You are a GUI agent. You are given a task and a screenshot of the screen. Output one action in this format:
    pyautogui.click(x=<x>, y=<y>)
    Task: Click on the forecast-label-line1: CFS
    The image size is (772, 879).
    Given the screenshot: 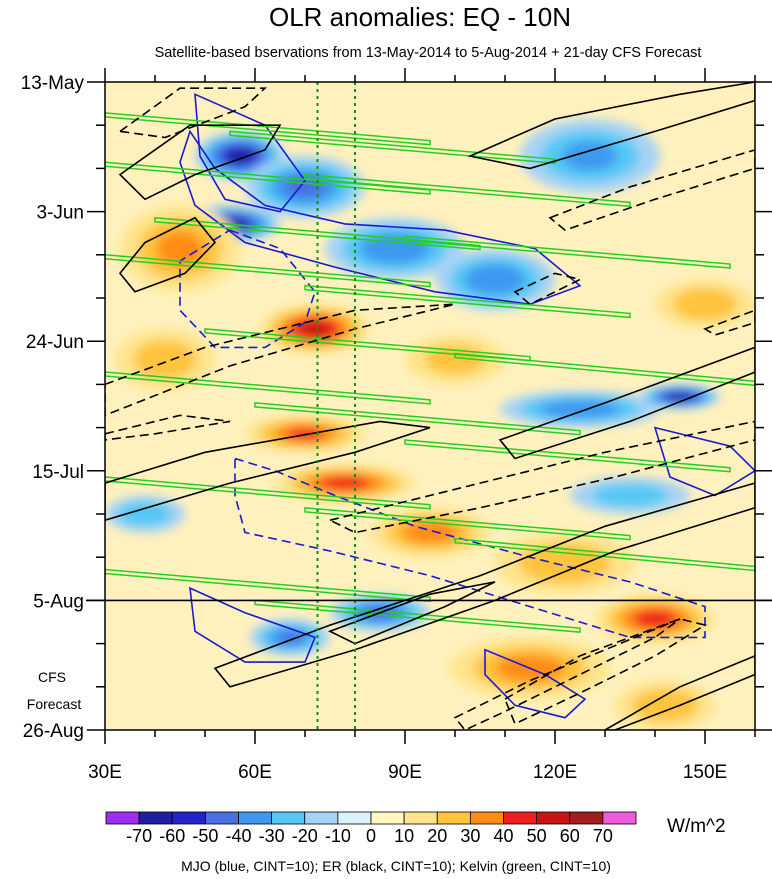 What is the action you would take?
    pyautogui.click(x=52, y=677)
    